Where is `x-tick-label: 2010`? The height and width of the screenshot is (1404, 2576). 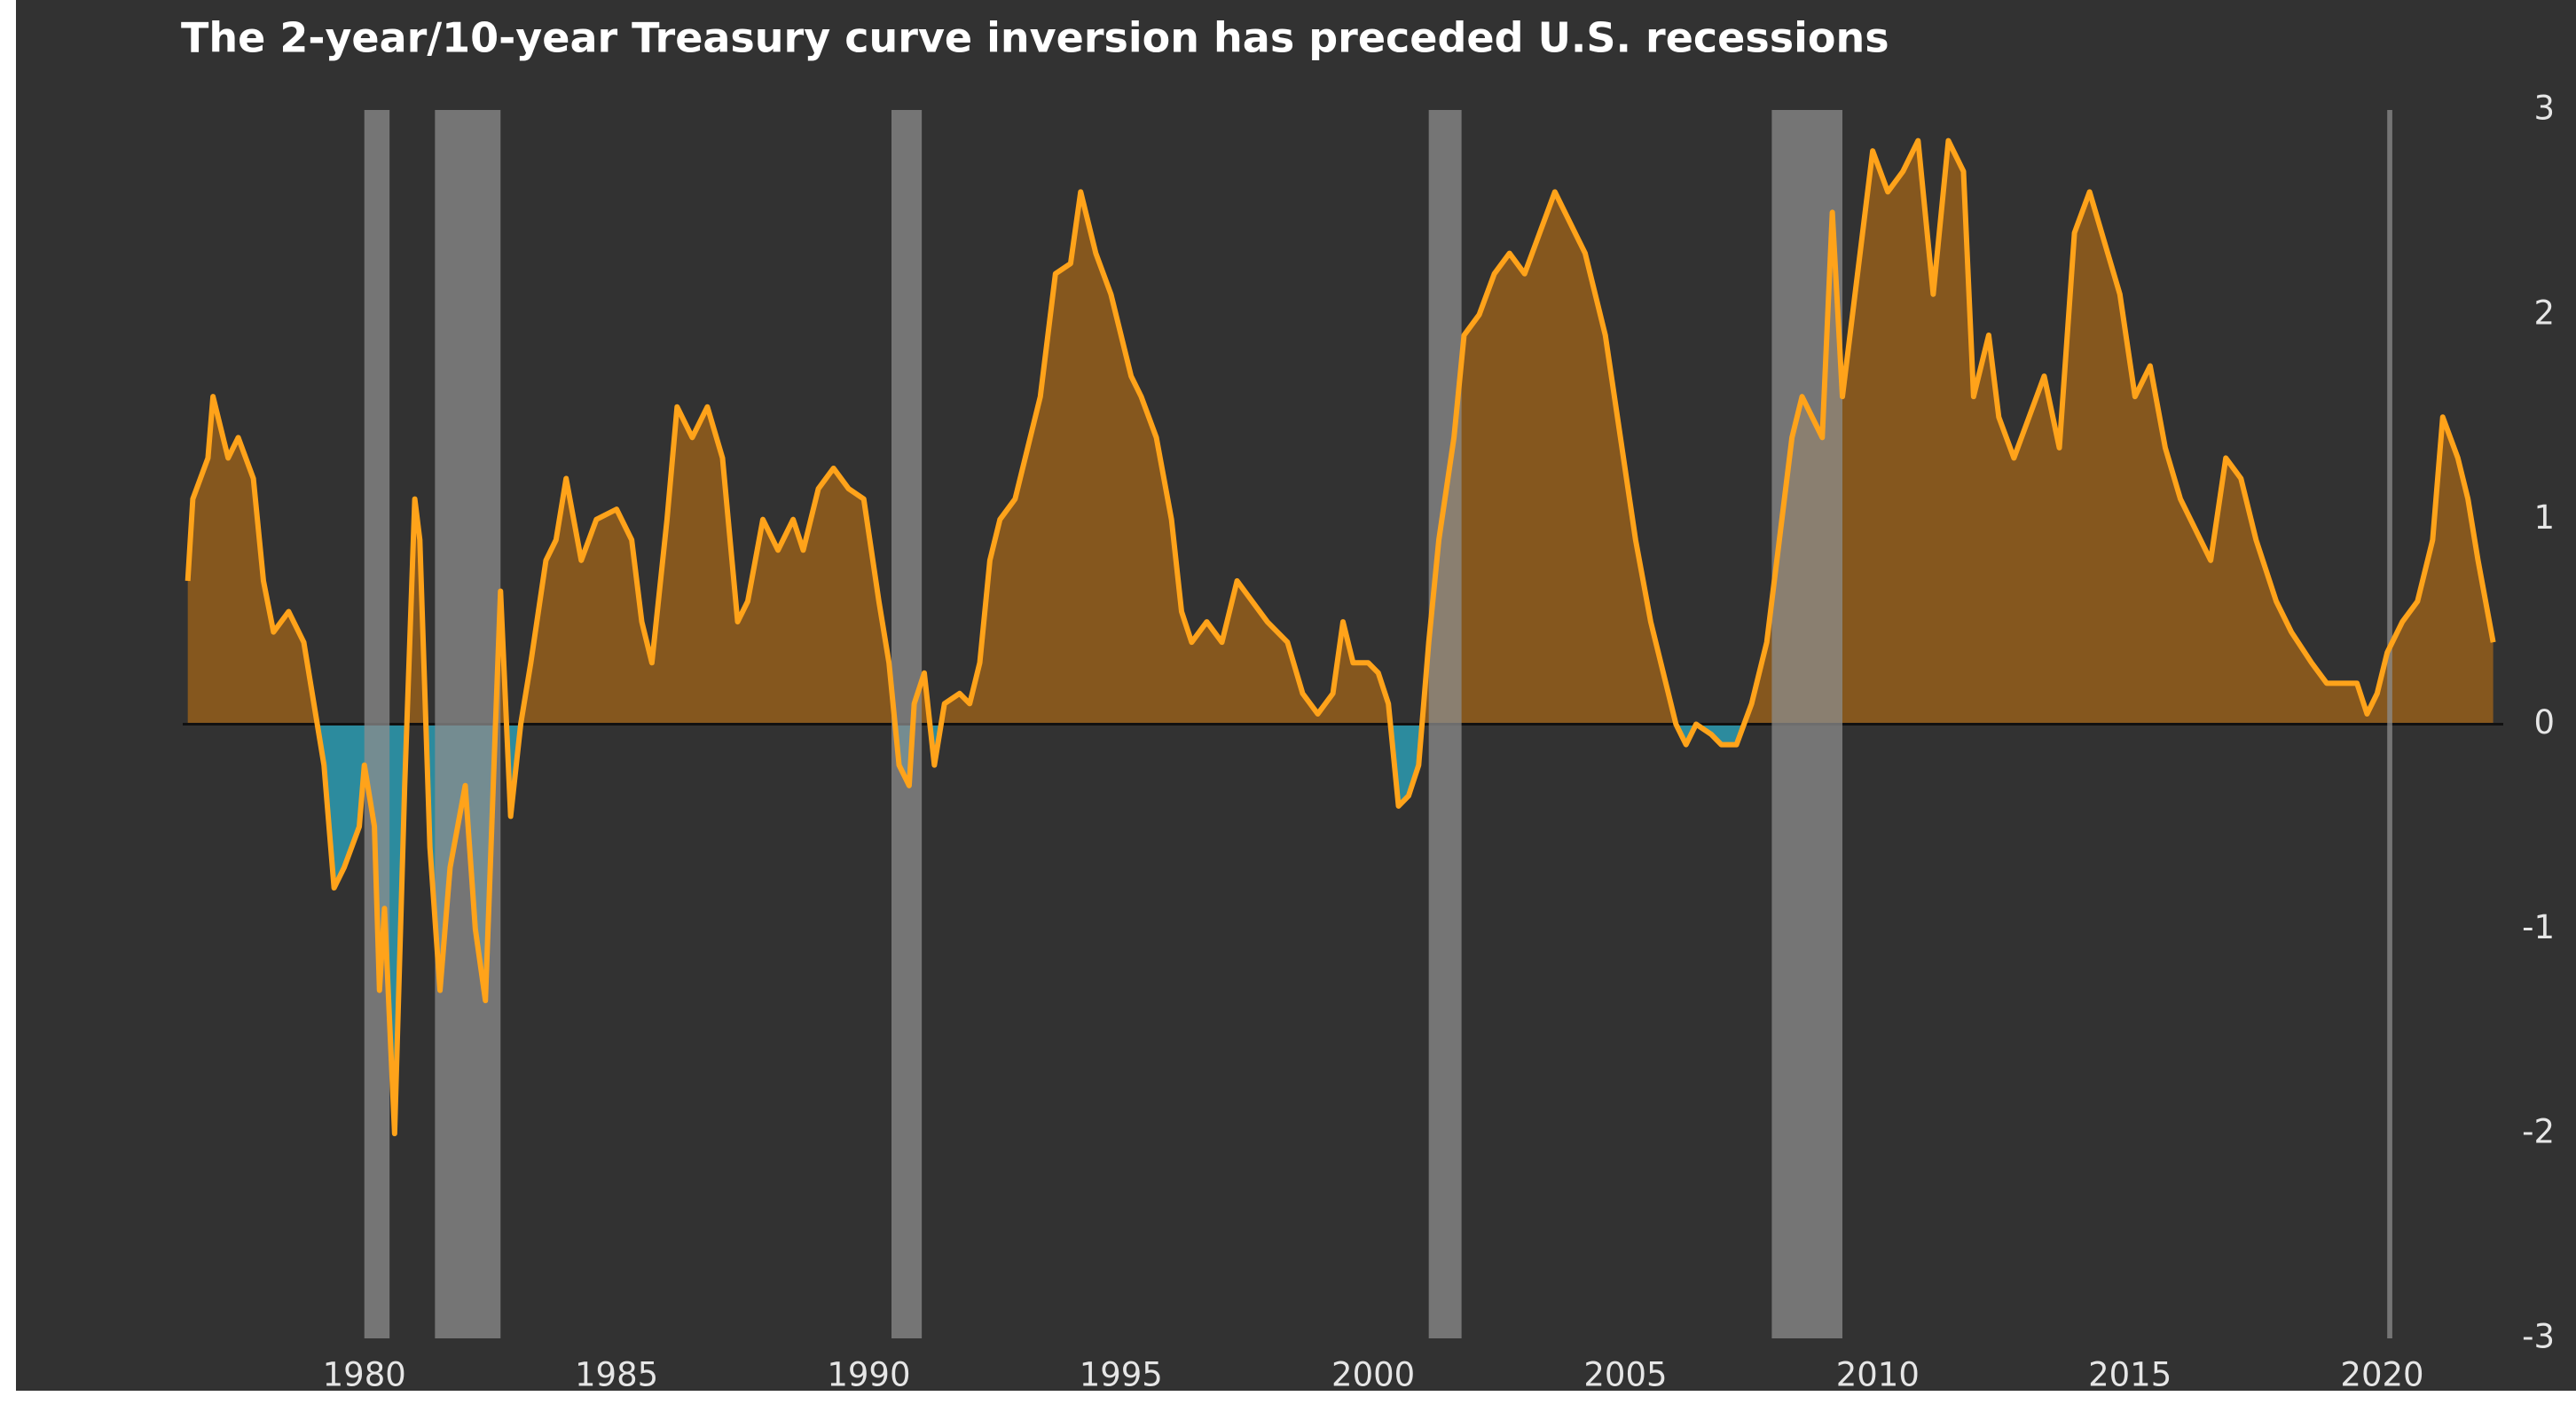 x-tick-label: 2010 is located at coordinates (1878, 1375).